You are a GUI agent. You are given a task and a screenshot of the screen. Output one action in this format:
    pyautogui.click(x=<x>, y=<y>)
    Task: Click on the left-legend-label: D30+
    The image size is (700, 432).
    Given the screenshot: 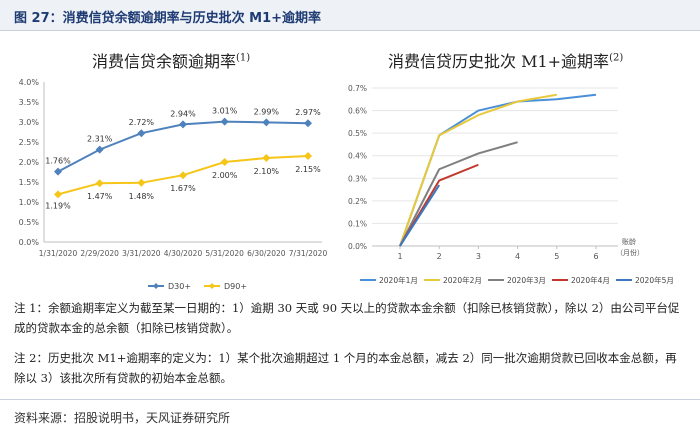 What is the action you would take?
    pyautogui.click(x=179, y=286)
    